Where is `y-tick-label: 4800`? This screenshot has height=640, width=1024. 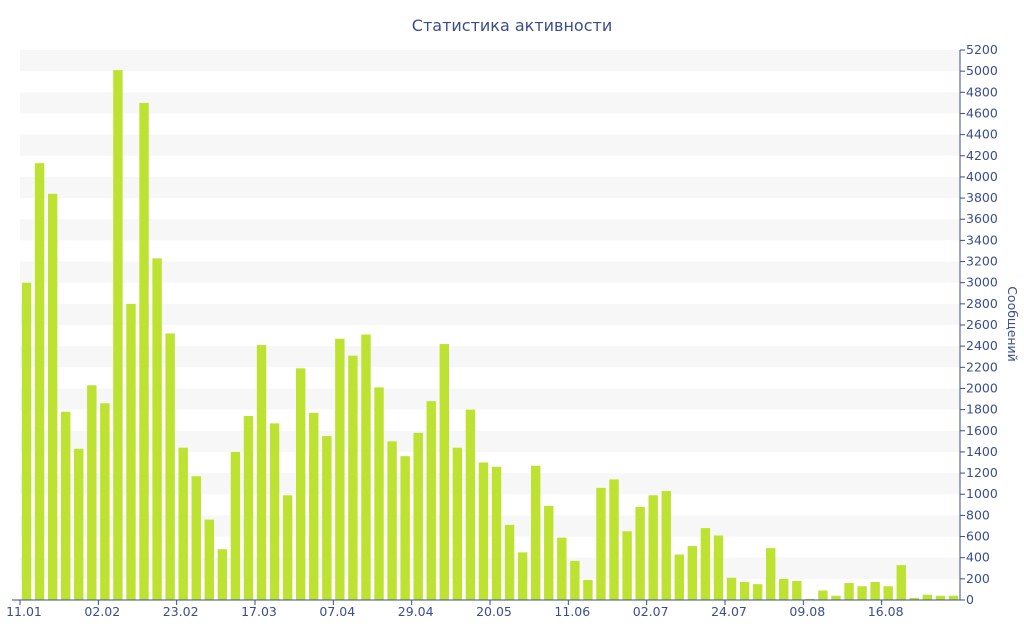
y-tick-label: 4800 is located at coordinates (982, 91).